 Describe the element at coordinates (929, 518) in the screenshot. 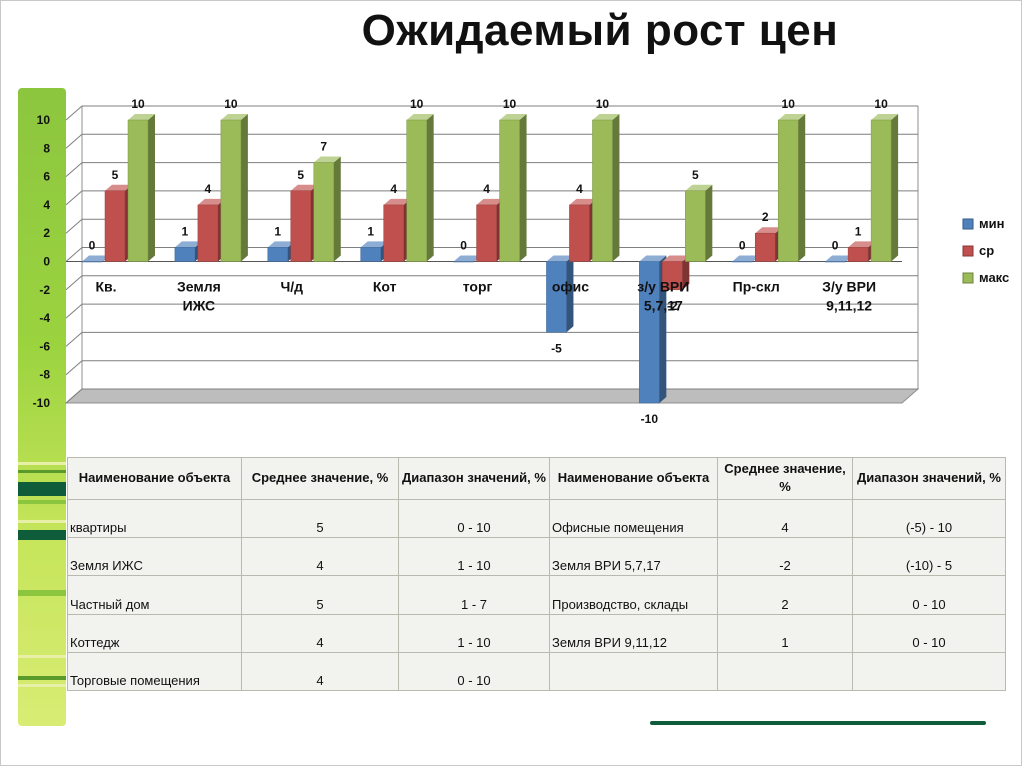

I see `table-cell: (-5) - 10` at that location.